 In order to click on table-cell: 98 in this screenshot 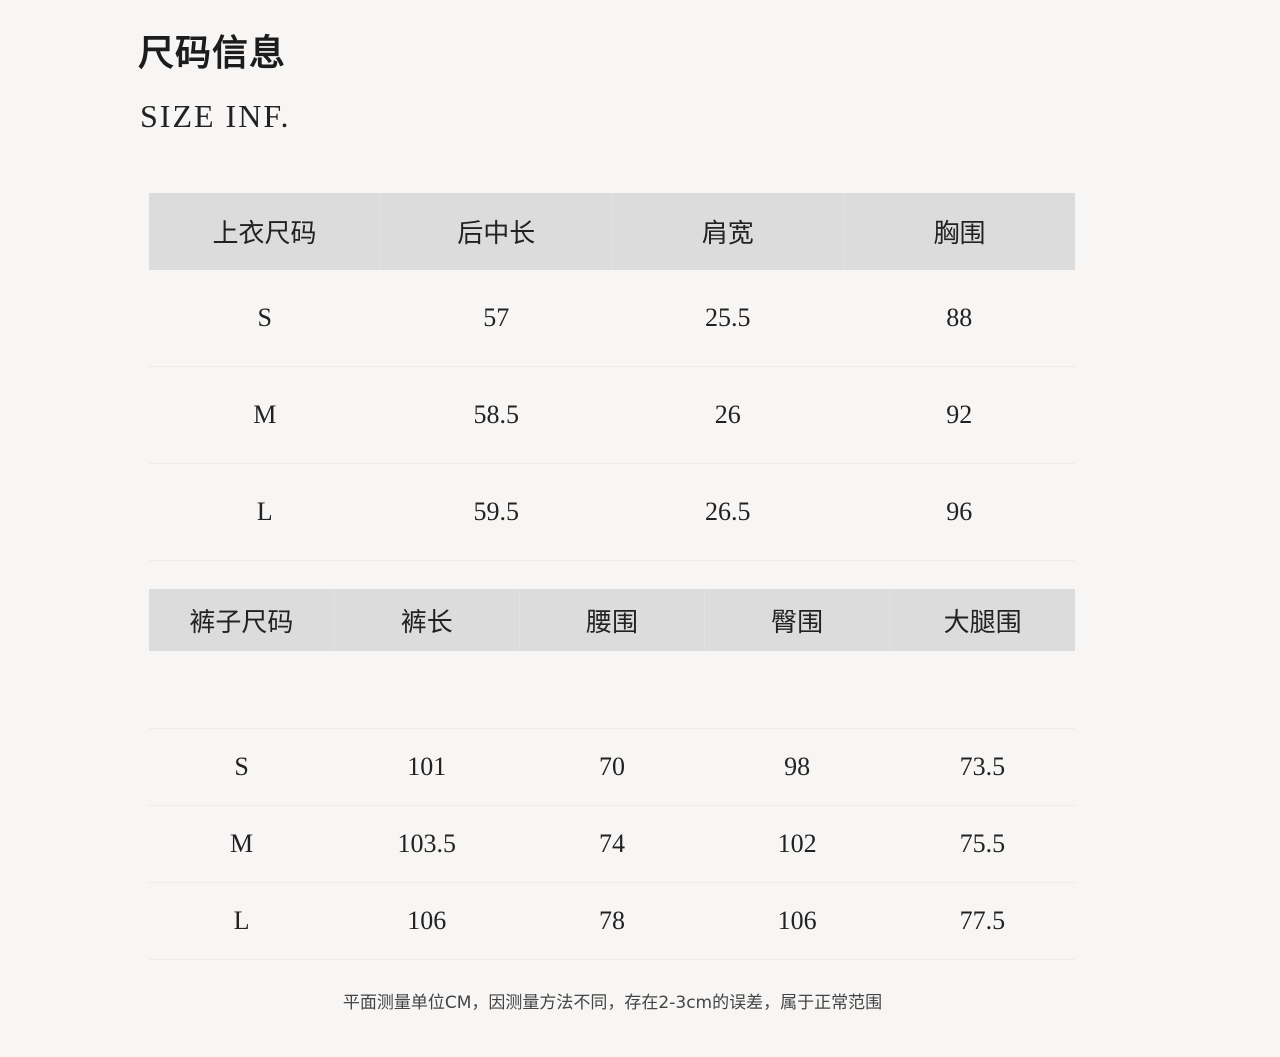, I will do `click(797, 767)`.